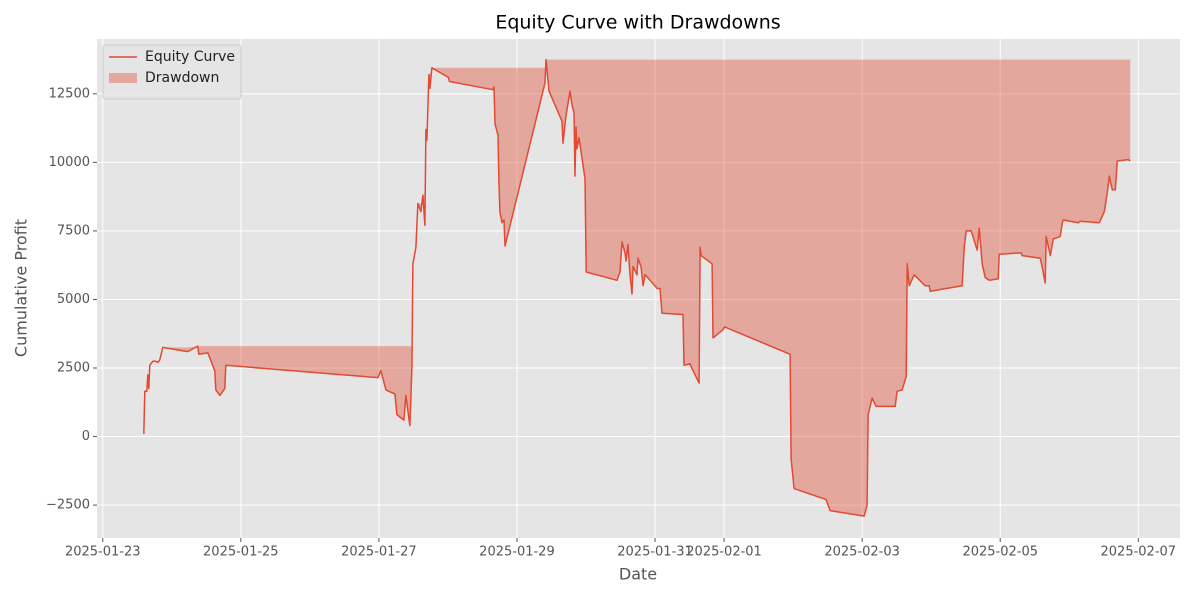 This screenshot has height=600, width=1200. Describe the element at coordinates (724, 552) in the screenshot. I see `x-tick-label: 2025-02-01` at that location.